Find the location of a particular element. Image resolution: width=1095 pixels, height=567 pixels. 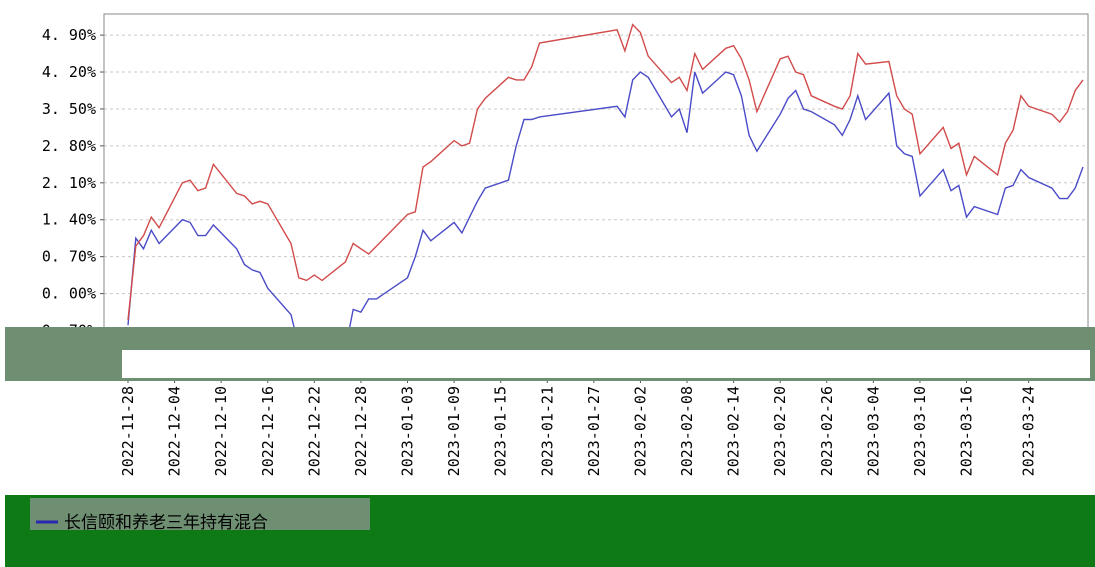

x-tick-label: 2023-02-20 is located at coordinates (780, 431).